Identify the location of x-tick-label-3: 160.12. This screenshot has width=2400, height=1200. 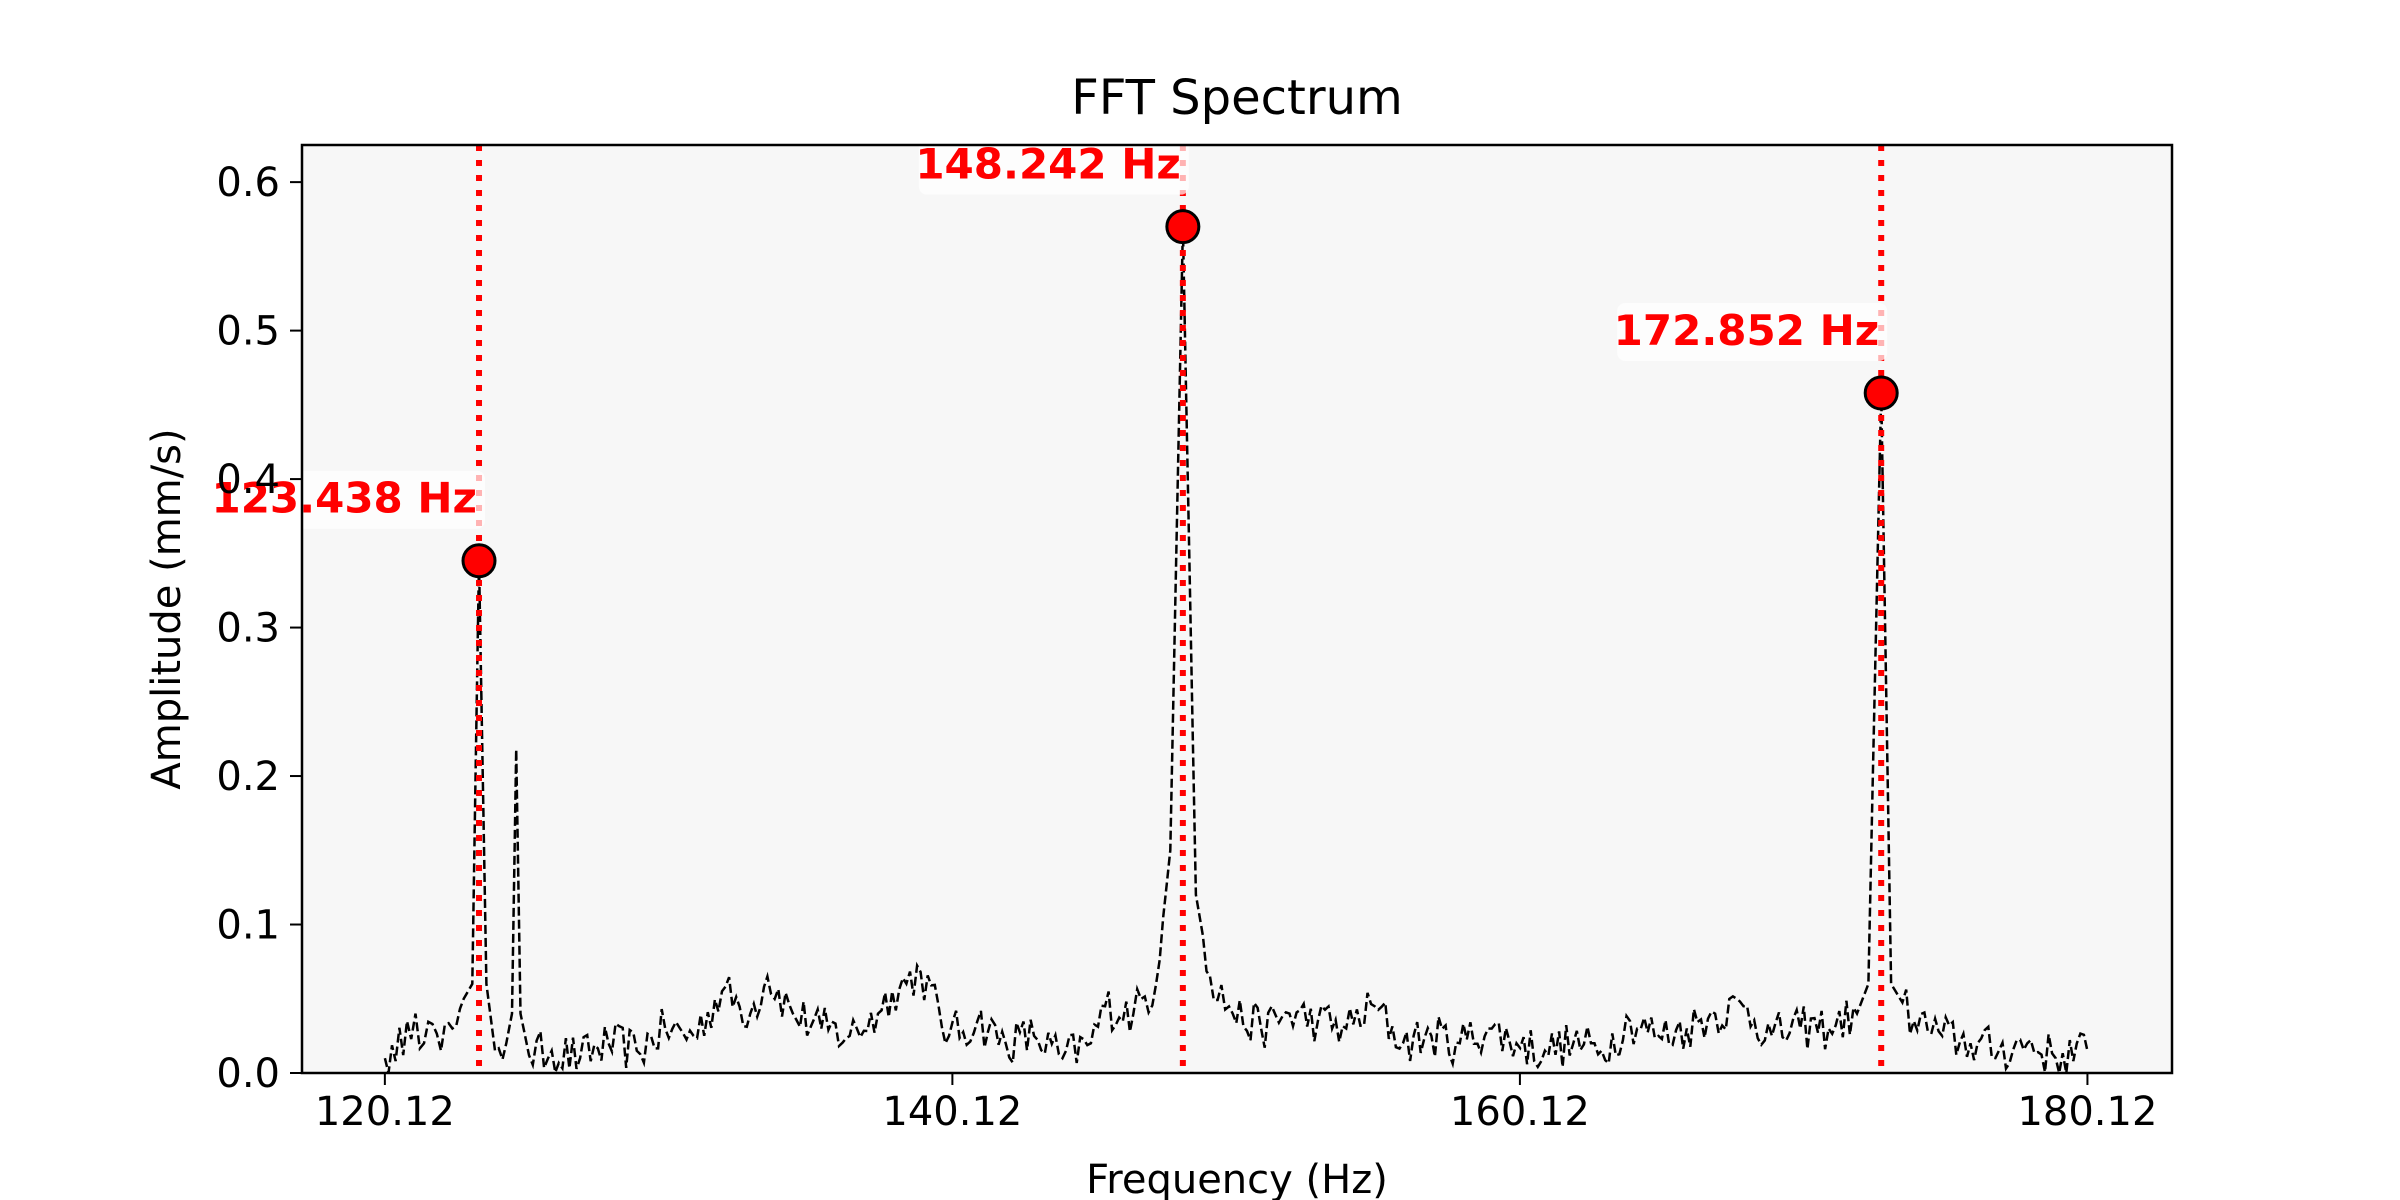
(1520, 1112).